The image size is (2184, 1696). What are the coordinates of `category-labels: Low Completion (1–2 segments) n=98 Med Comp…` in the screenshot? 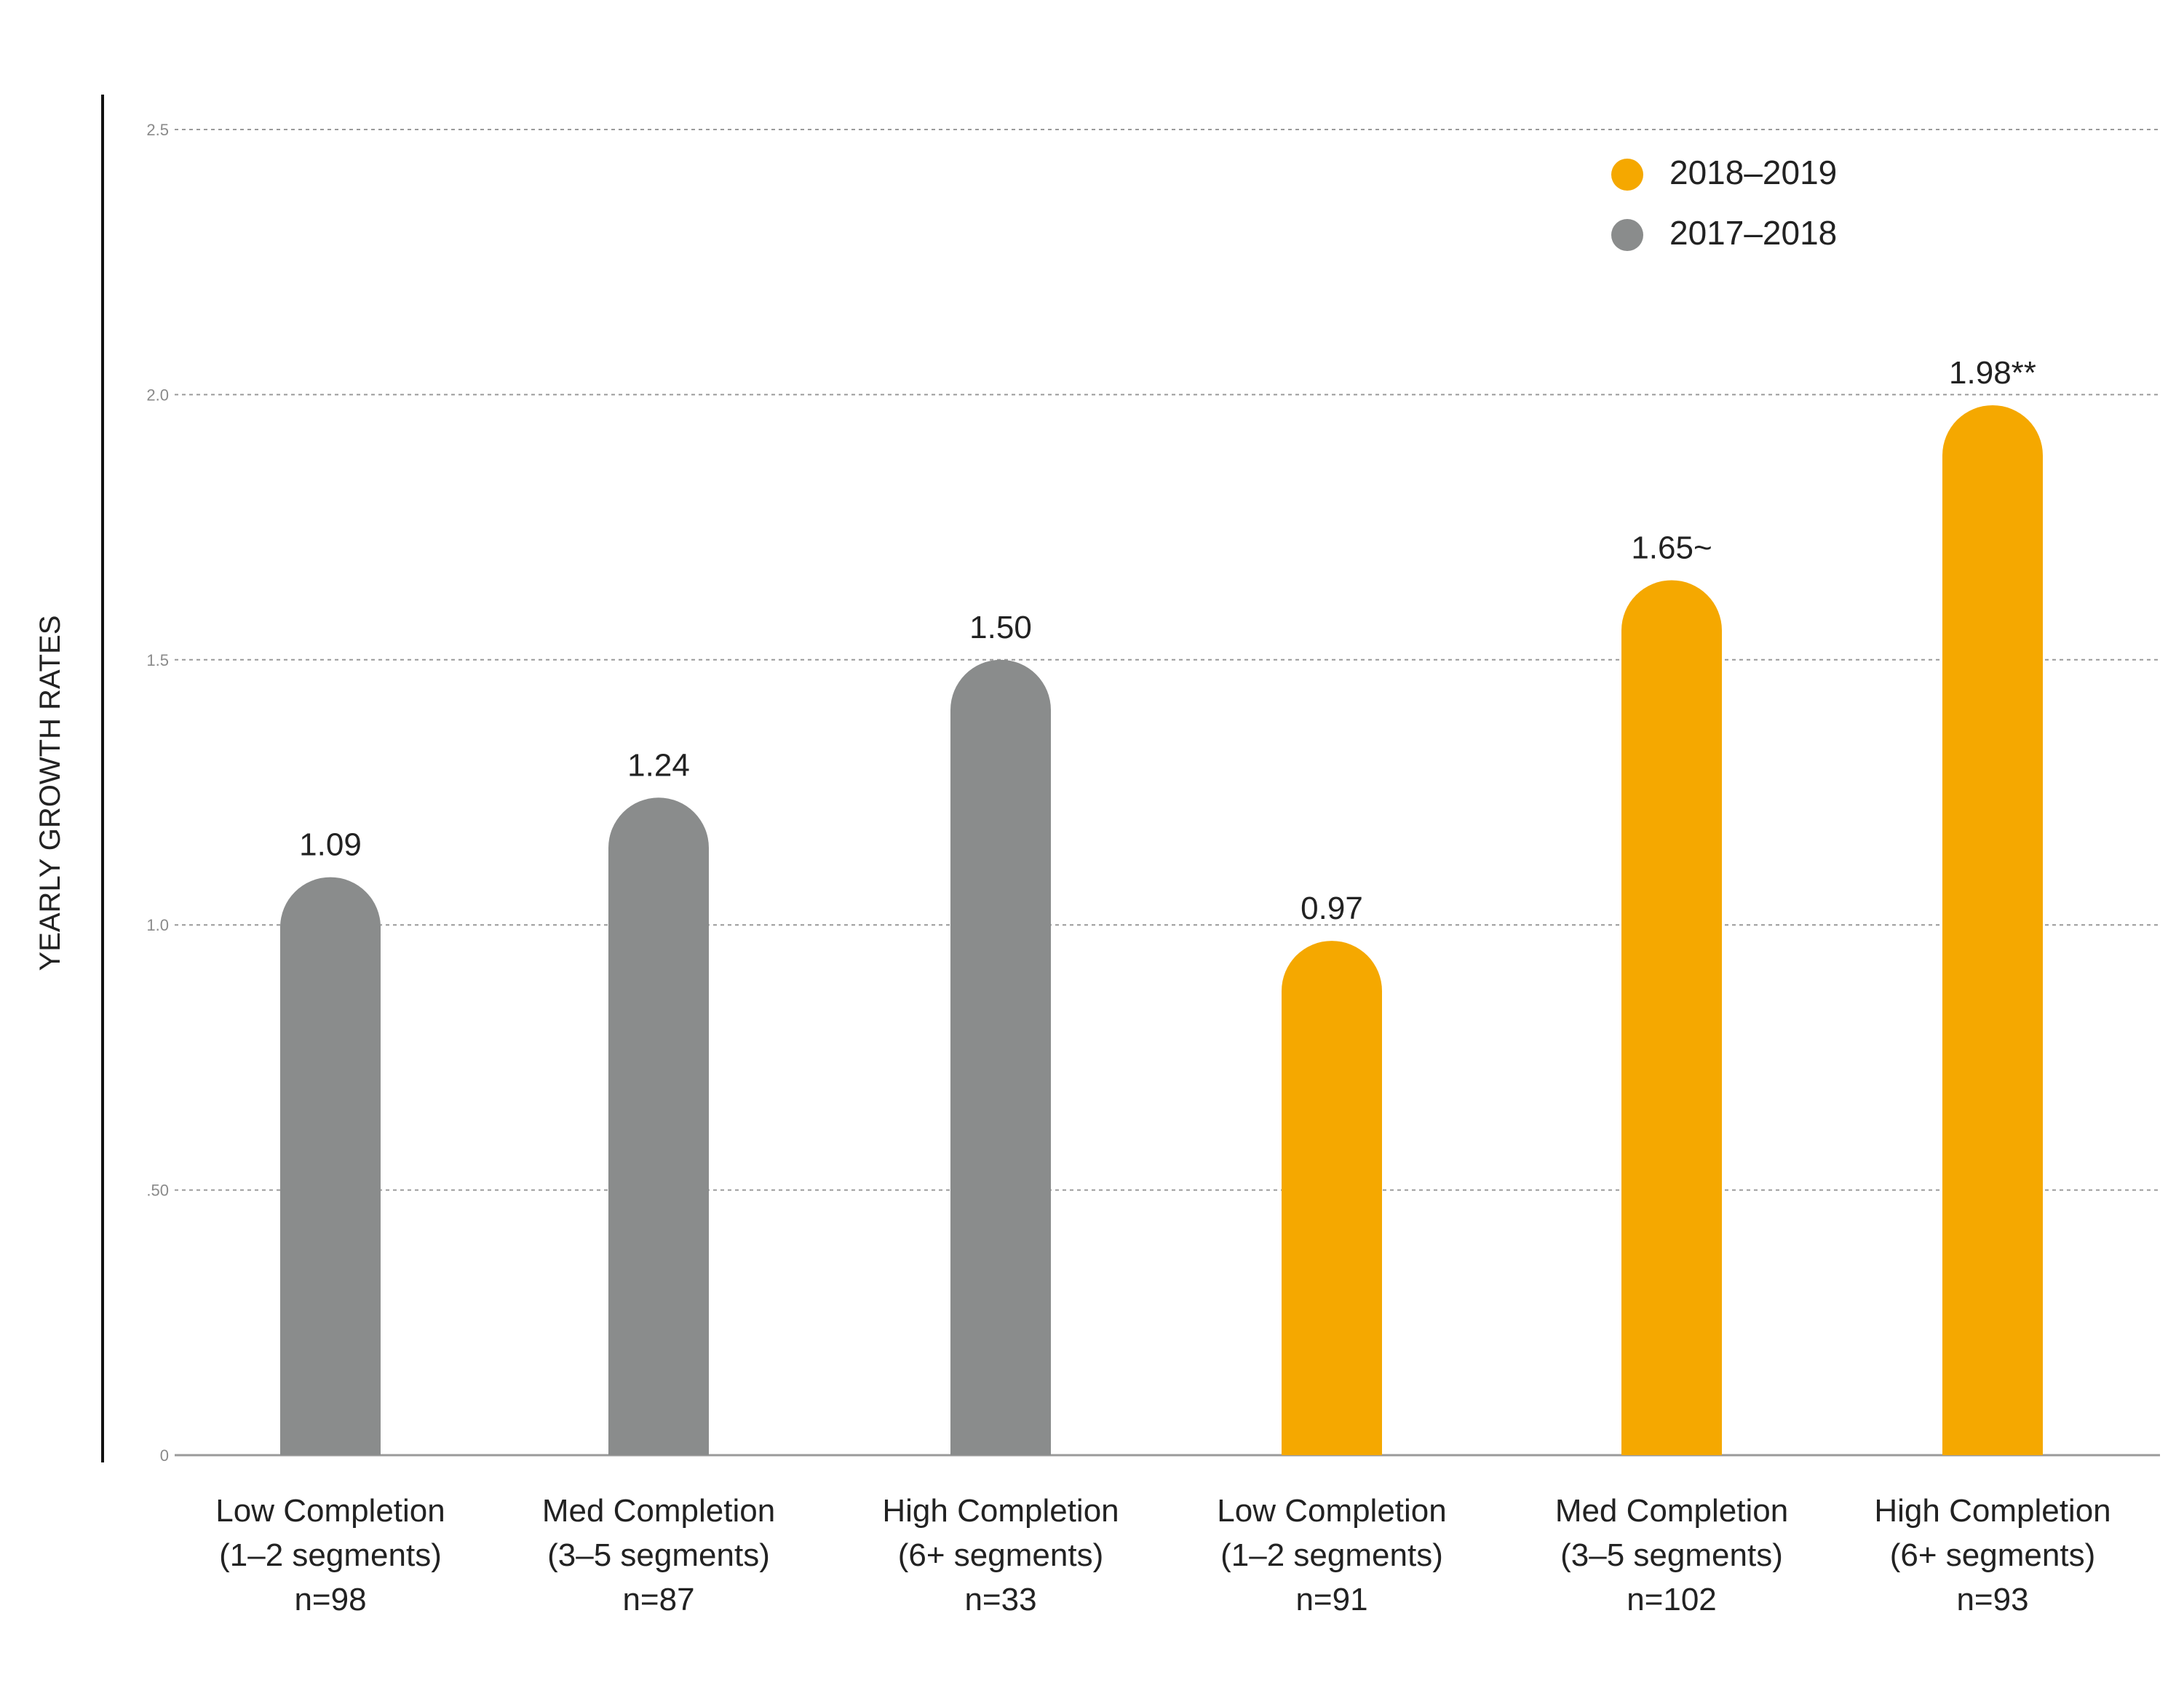 It's located at (1162, 1555).